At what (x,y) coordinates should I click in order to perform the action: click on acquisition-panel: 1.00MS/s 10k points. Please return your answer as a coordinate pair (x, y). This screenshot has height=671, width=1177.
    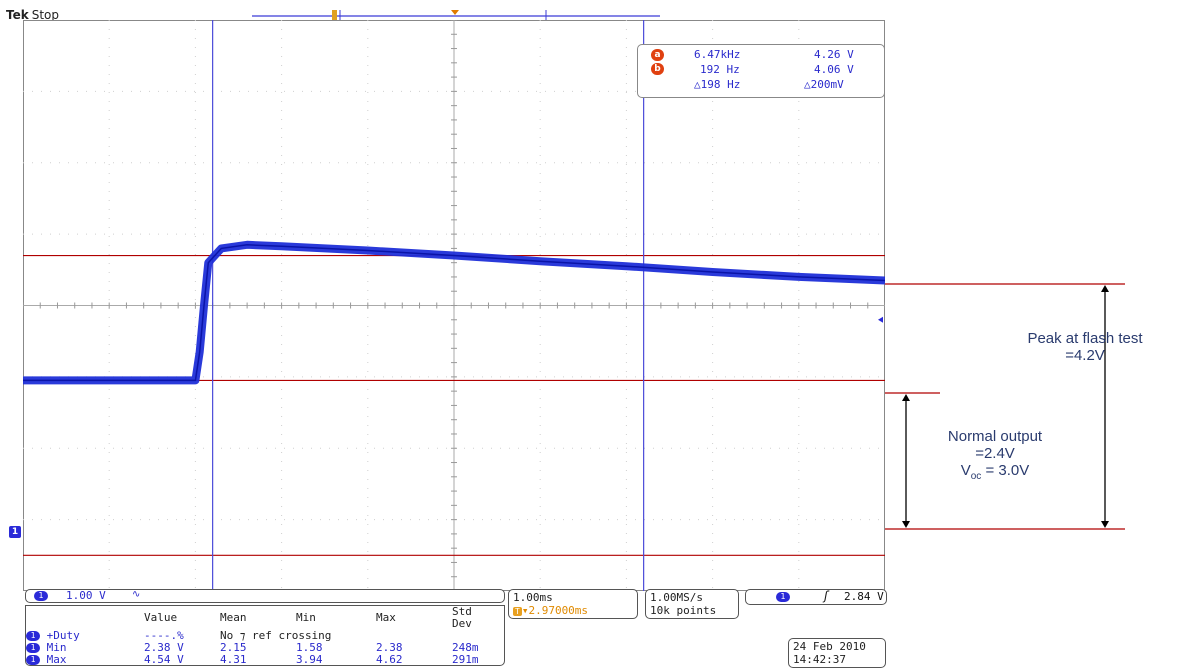
    Looking at the image, I should click on (692, 604).